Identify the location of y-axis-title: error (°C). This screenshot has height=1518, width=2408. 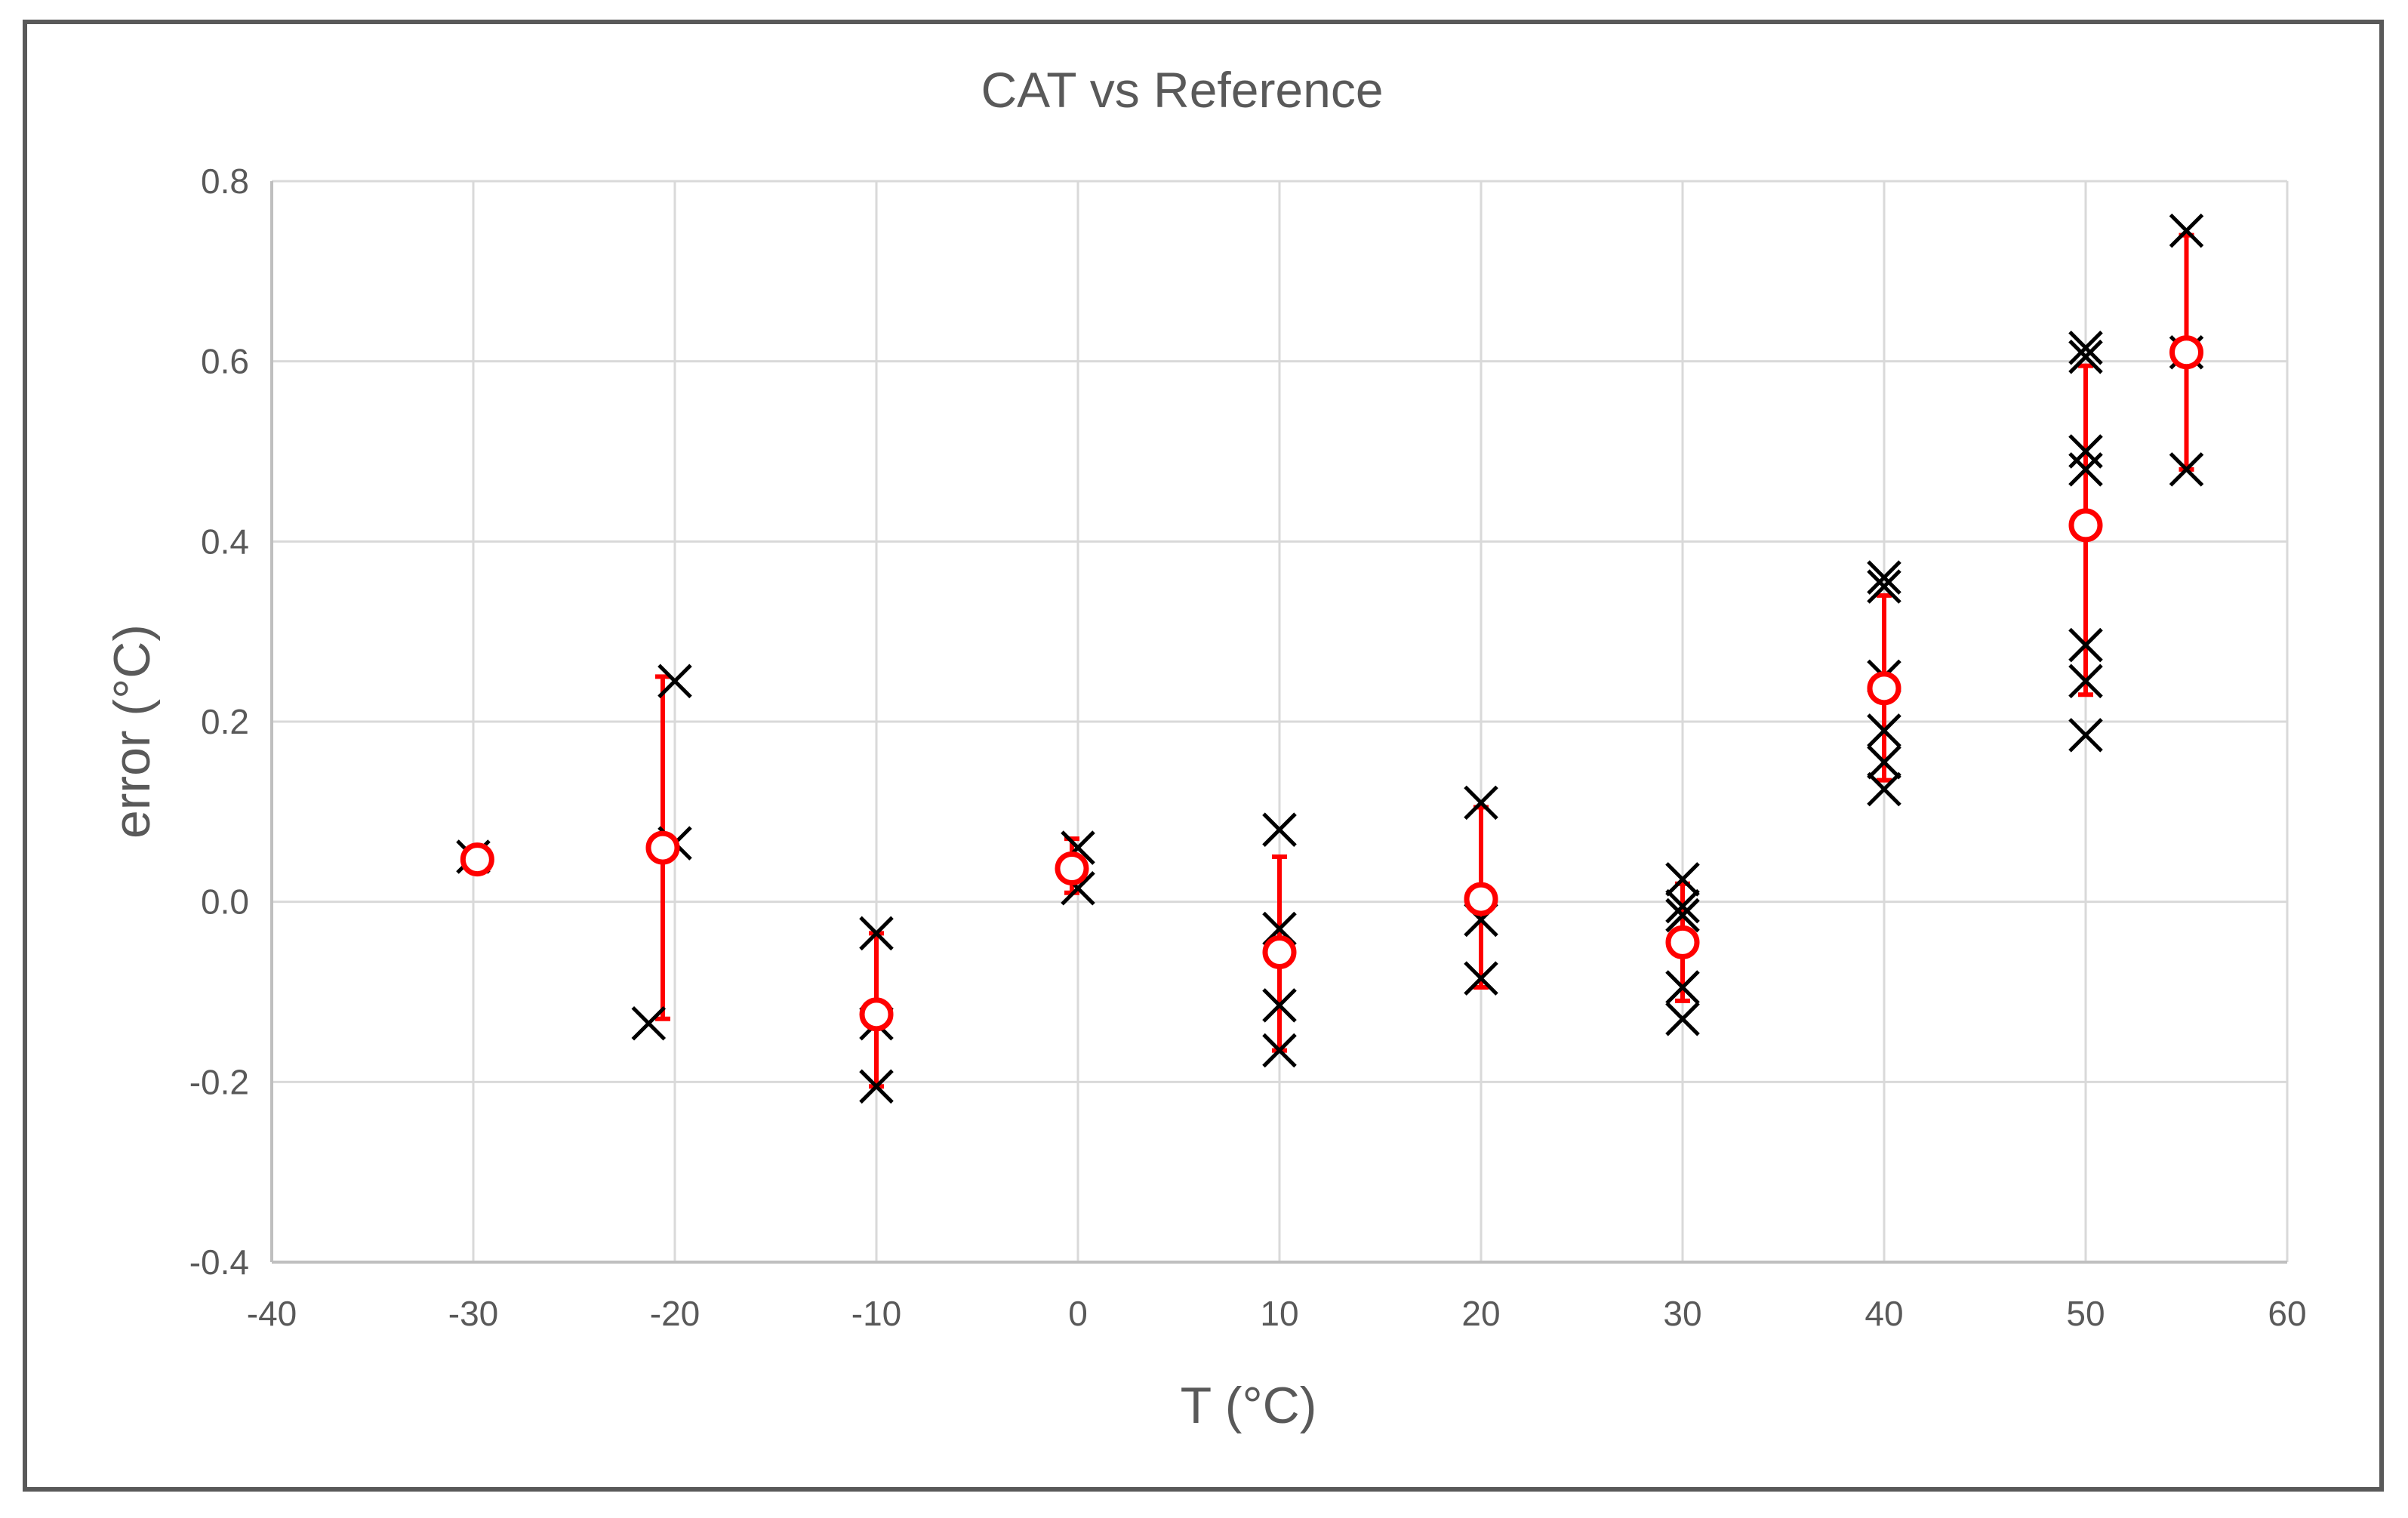
(132, 731).